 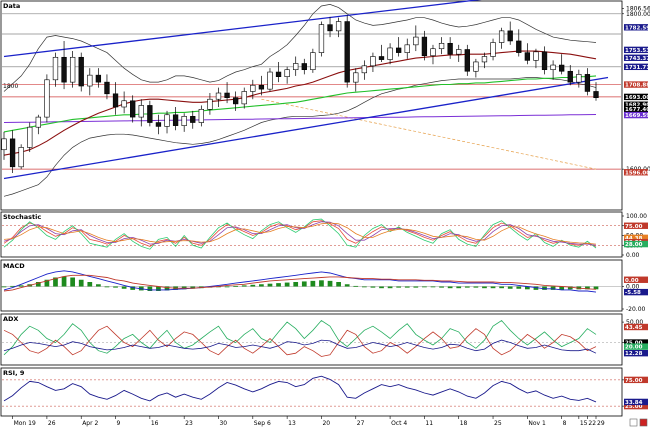 I want to click on adx-tag-2: 20.00, so click(x=634, y=348).